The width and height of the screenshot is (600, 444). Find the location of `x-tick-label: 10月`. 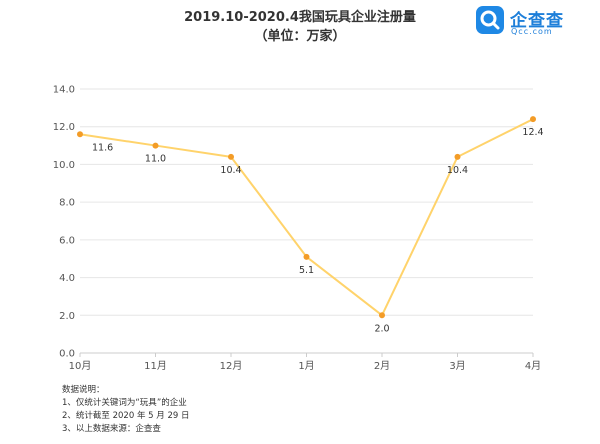

x-tick-label: 10月 is located at coordinates (80, 366).